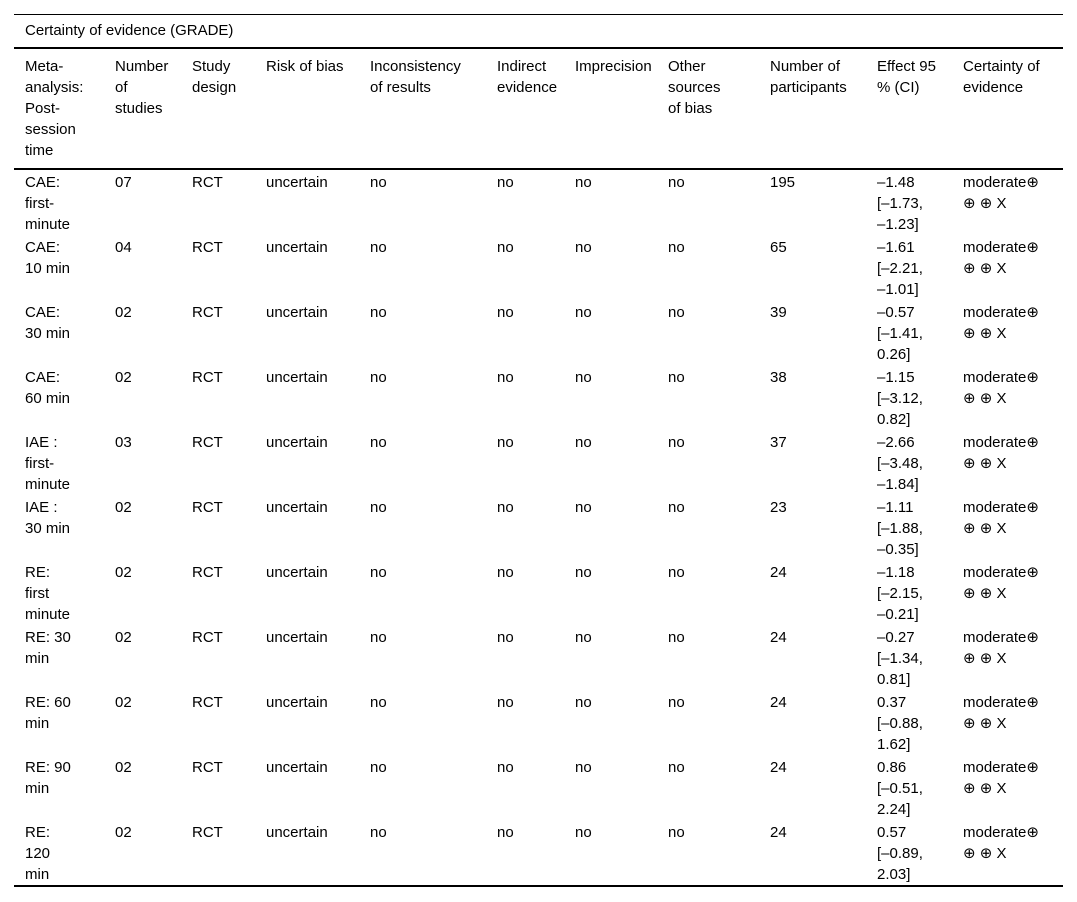 Image resolution: width=1077 pixels, height=902 pixels. What do you see at coordinates (808, 77) in the screenshot?
I see `column-header-number-of-participants: Number of participants` at bounding box center [808, 77].